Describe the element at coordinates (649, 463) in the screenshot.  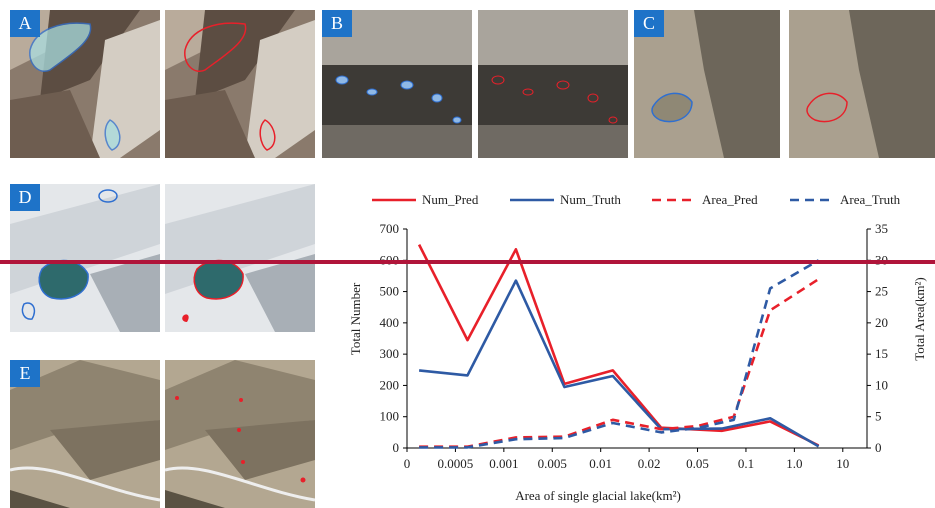
I see `x-tick-label: 0.02` at that location.